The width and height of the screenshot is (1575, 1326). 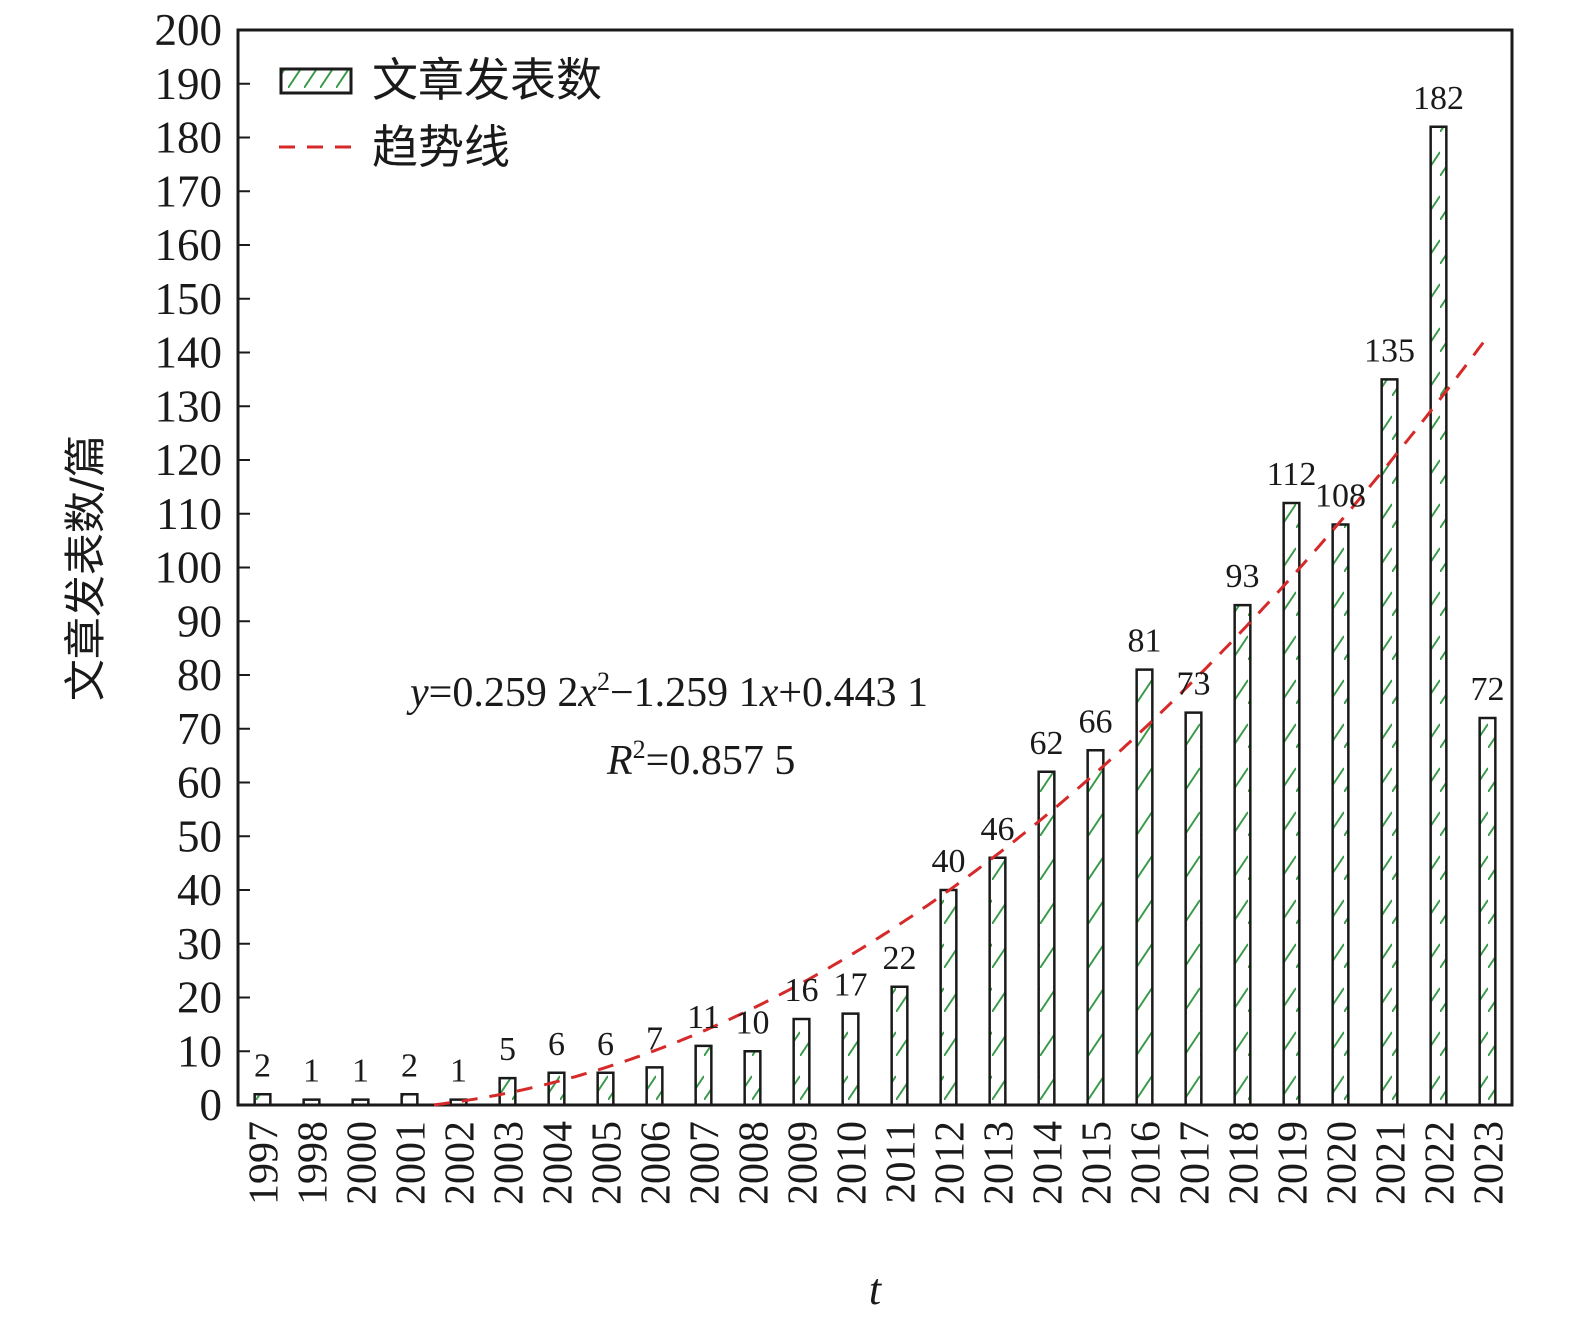 I want to click on x-tick-label-2003: 2003, so click(x=510, y=1163).